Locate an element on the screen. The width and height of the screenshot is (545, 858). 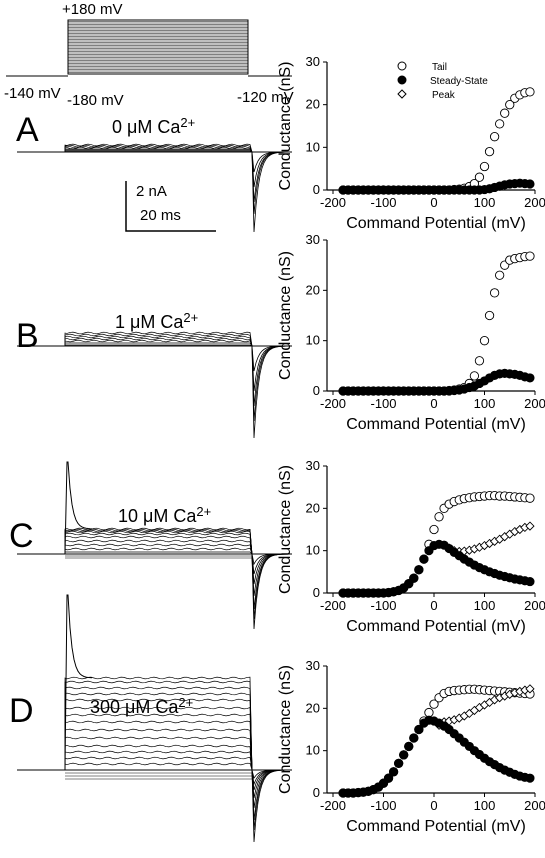
protocol-step-start-label: -180 mV is located at coordinates (95, 100).